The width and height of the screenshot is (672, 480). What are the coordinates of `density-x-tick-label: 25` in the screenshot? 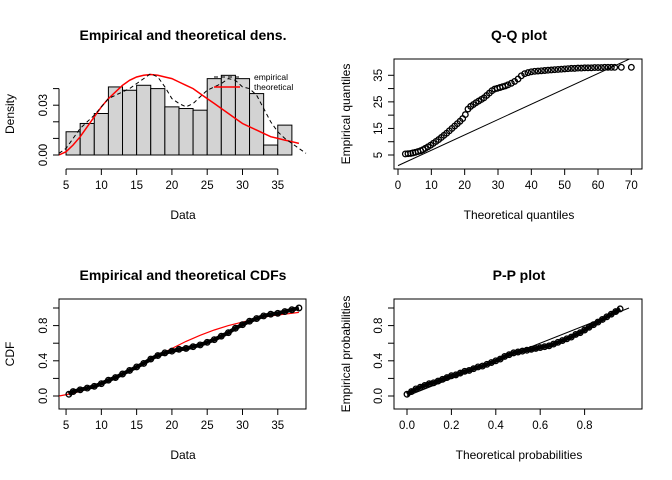 It's located at (207, 186).